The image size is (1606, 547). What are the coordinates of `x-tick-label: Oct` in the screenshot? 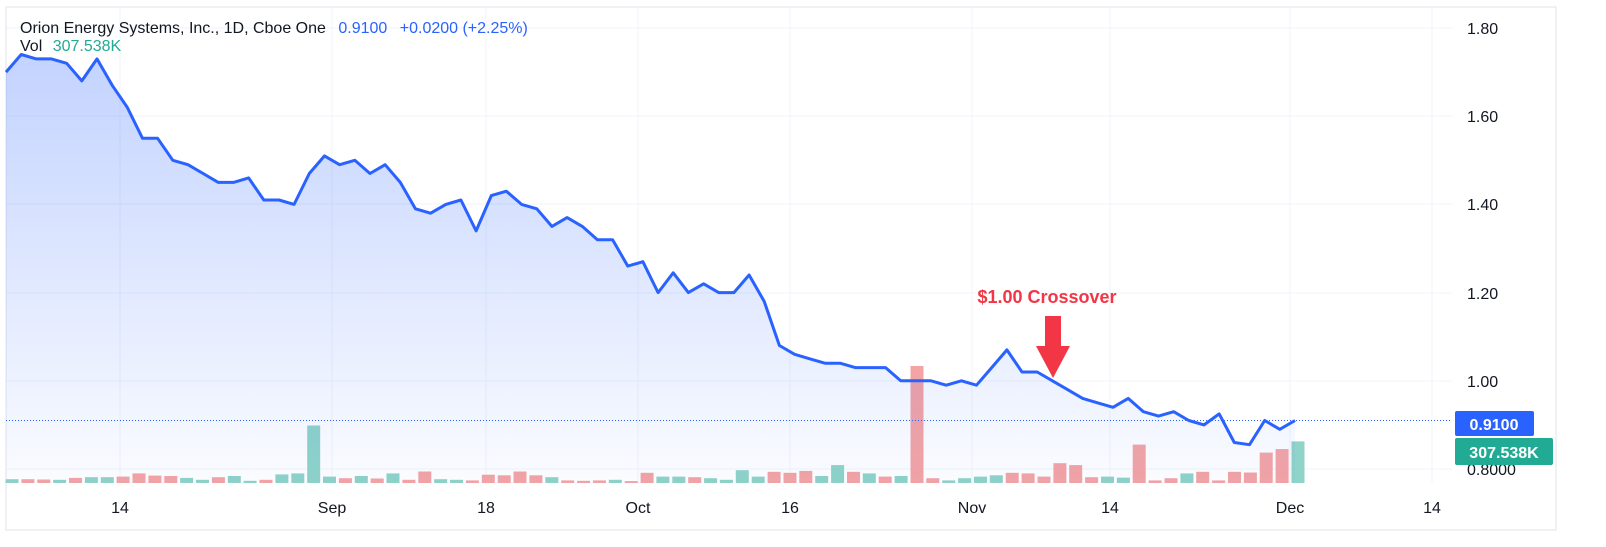 It's located at (638, 508).